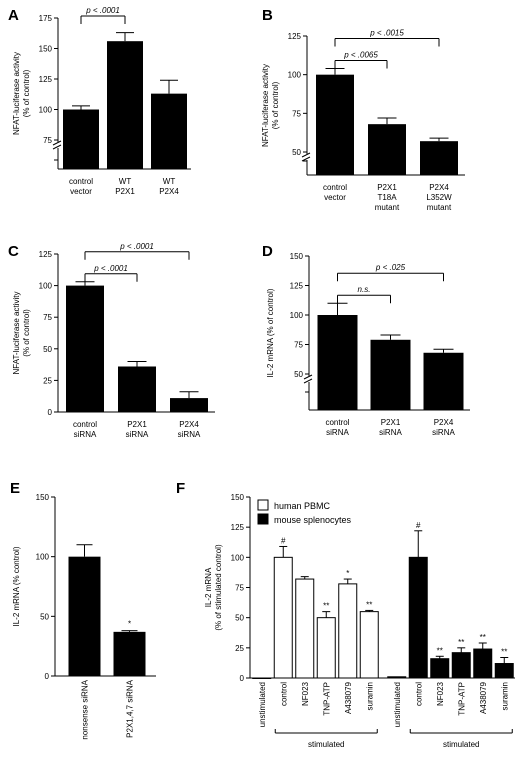  Describe the element at coordinates (313, 520) in the screenshot. I see `legend-label: mouse splenocytes` at that location.